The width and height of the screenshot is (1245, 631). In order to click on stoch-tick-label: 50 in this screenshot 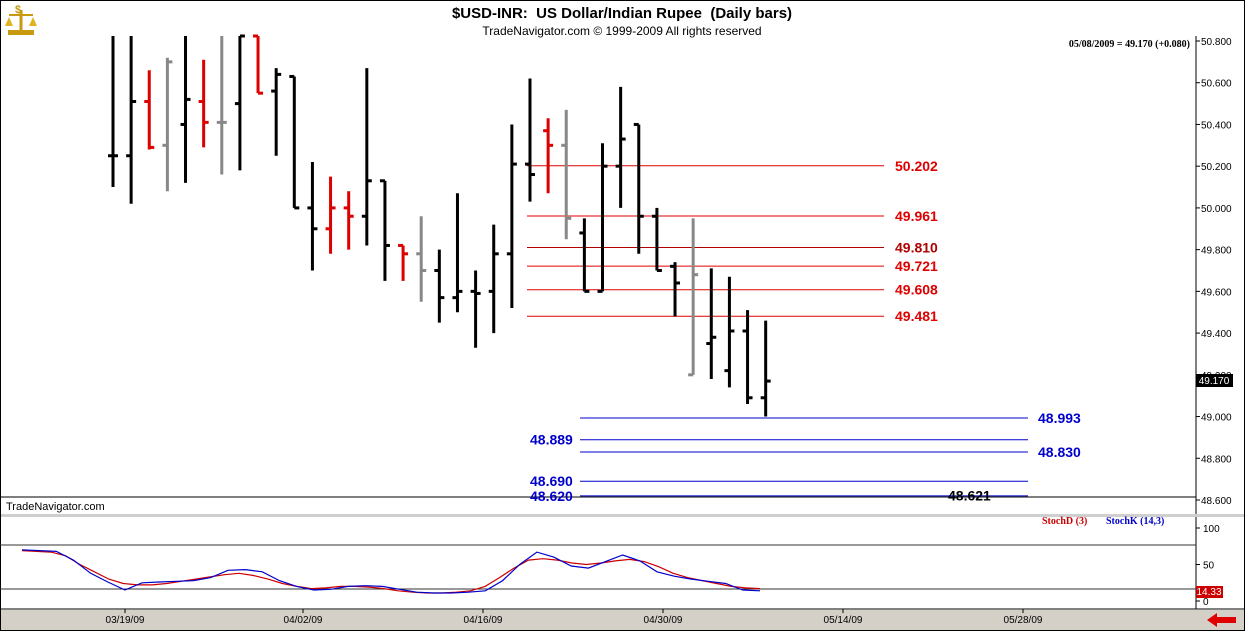, I will do `click(1209, 566)`.